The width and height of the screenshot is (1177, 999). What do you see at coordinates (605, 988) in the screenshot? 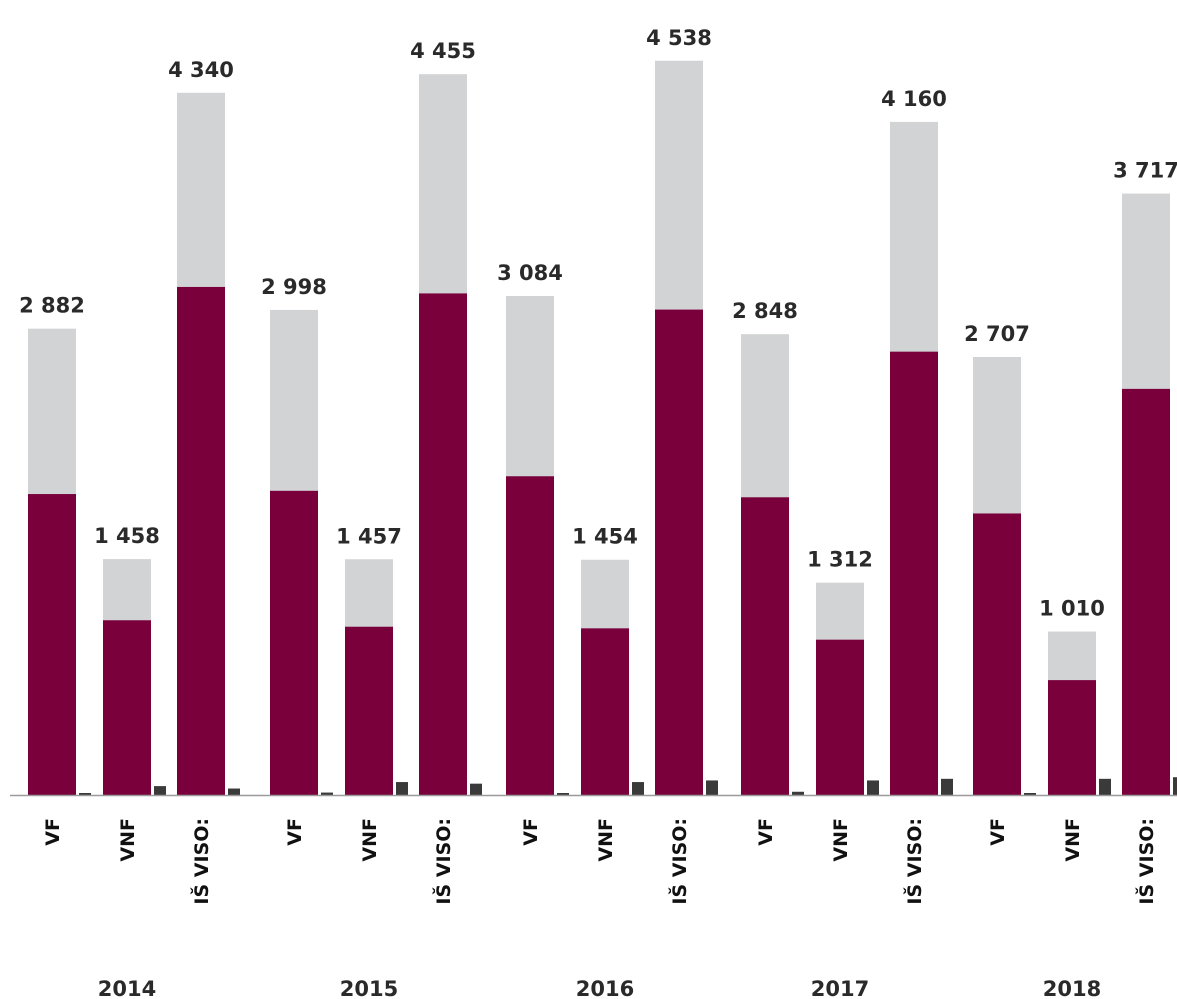
I see `group-label-2016: 2016` at bounding box center [605, 988].